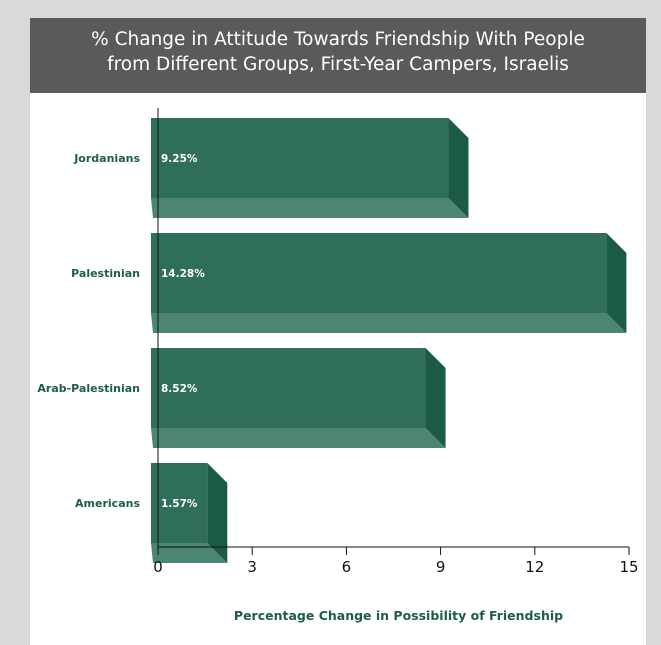 The image size is (661, 645). Describe the element at coordinates (107, 503) in the screenshot. I see `category-label-americans: Americans` at that location.